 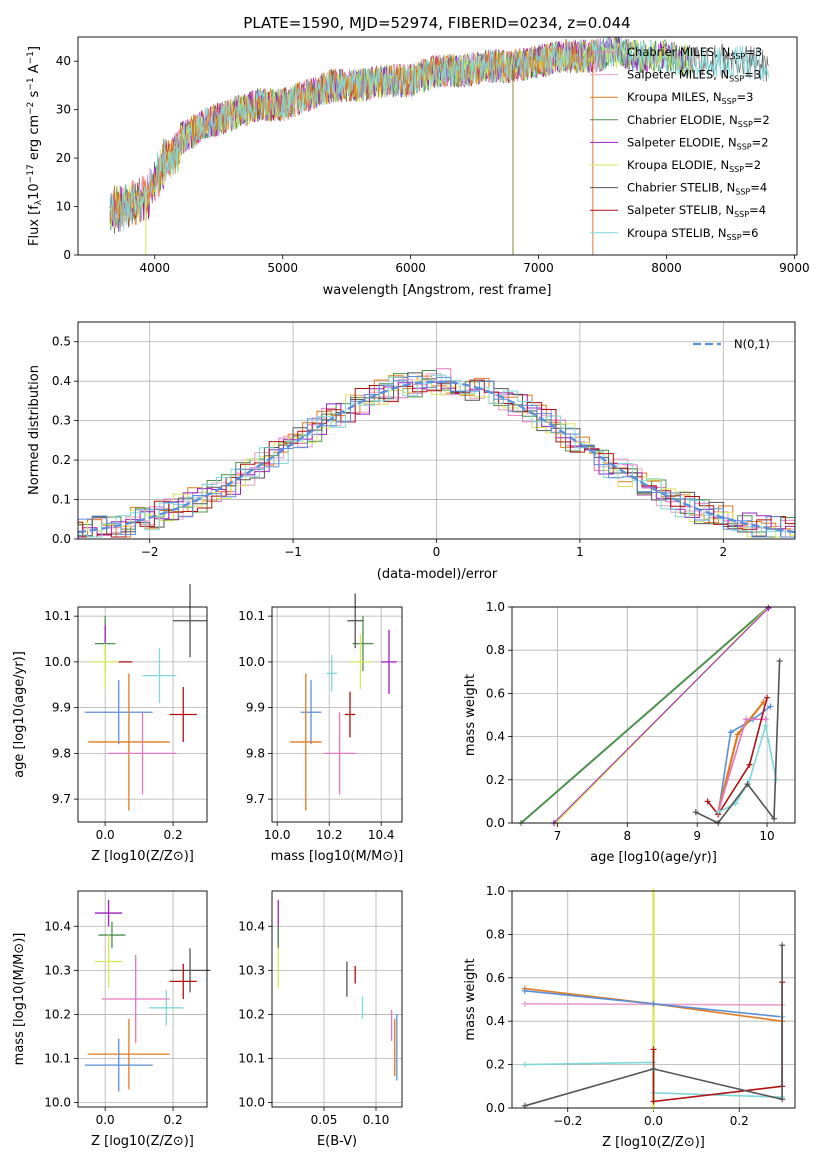 What do you see at coordinates (698, 143) in the screenshot?
I see `legend-label: Salpeter ELODIE, NSSP=2` at bounding box center [698, 143].